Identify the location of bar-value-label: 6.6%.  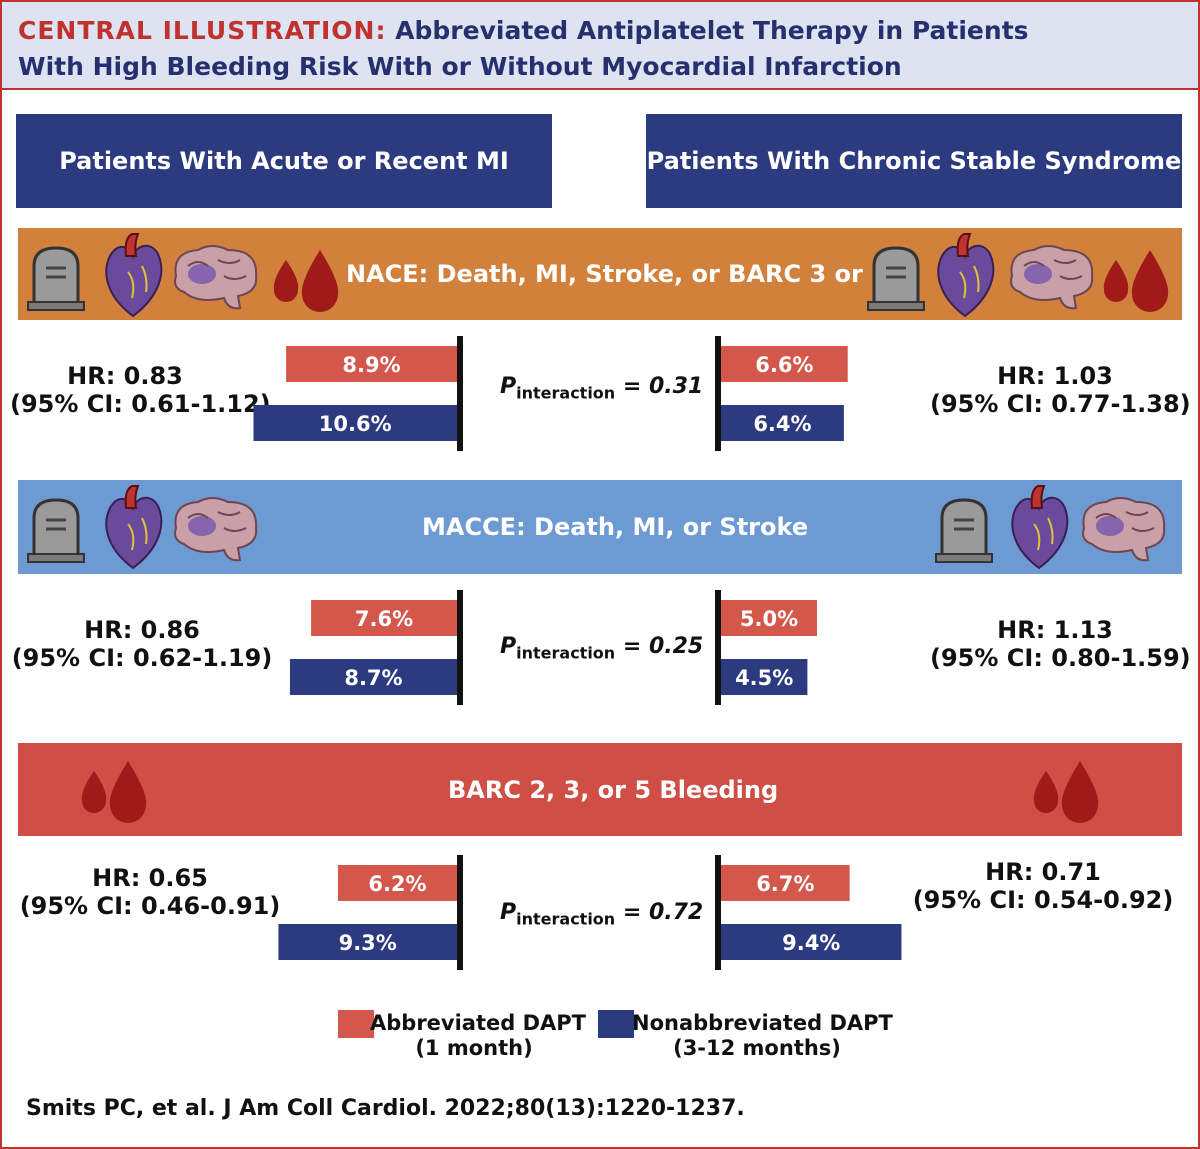
(784, 365).